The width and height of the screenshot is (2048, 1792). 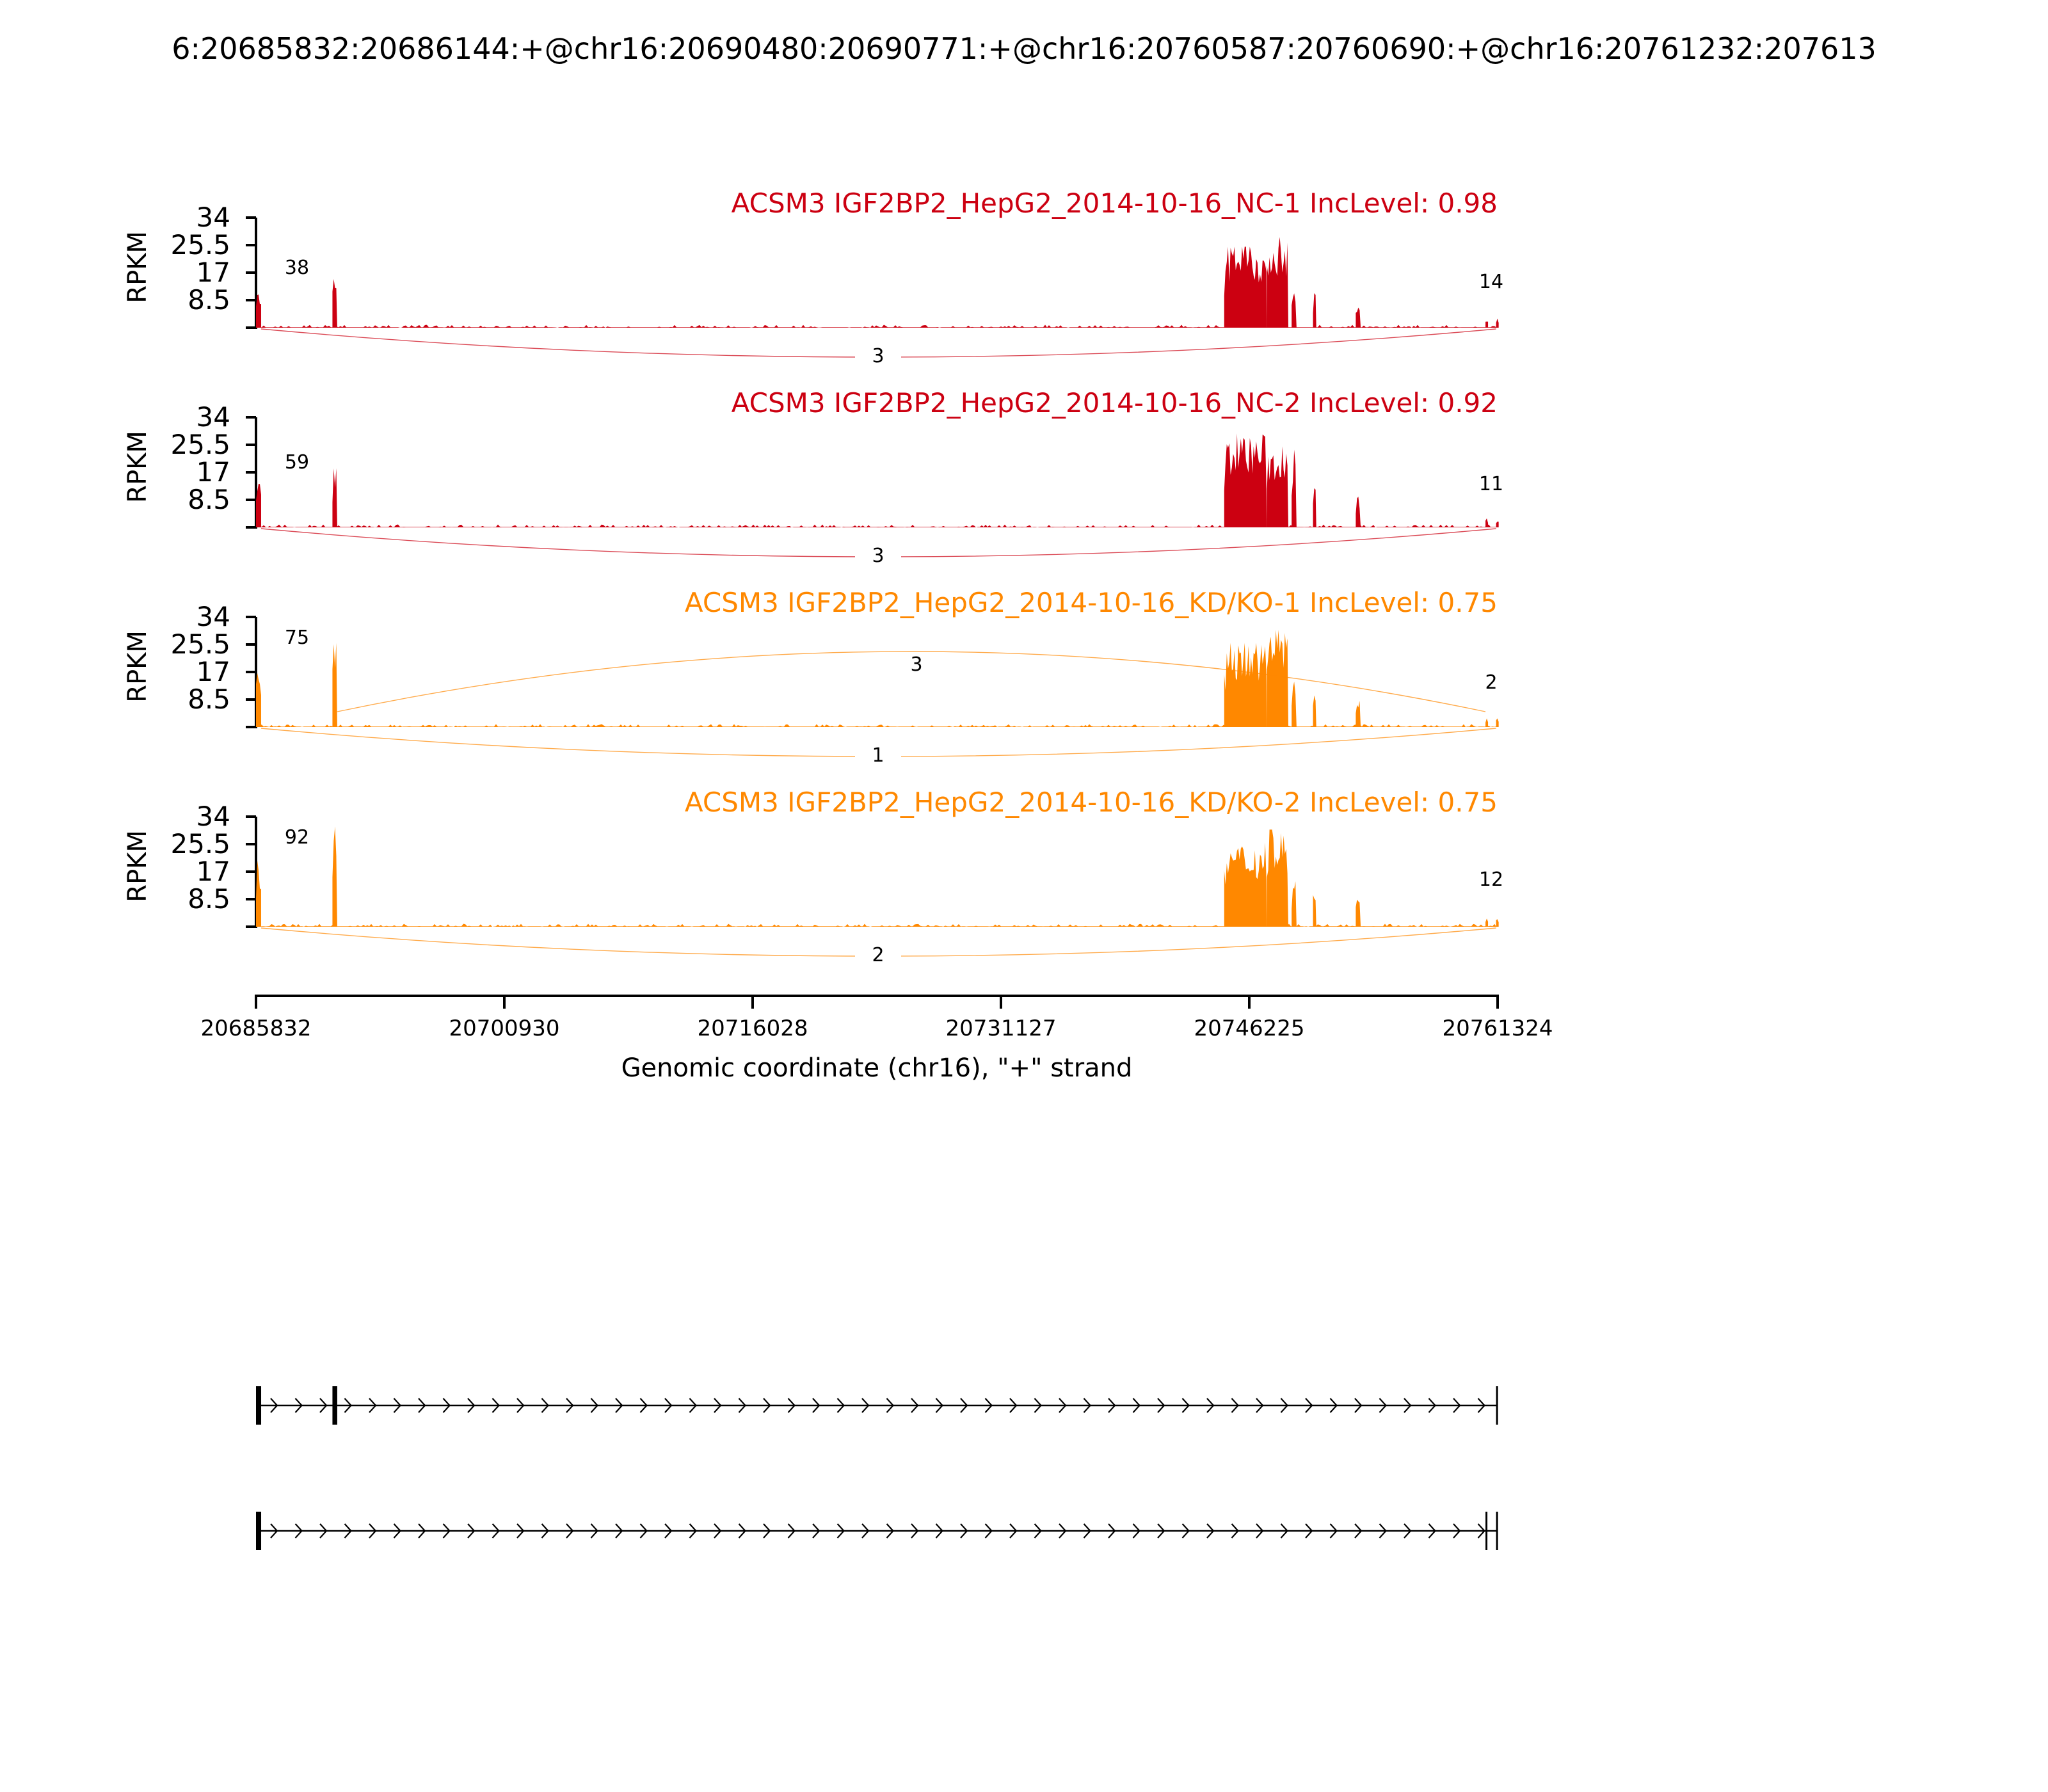 I want to click on left-junction-count: 92, so click(x=297, y=837).